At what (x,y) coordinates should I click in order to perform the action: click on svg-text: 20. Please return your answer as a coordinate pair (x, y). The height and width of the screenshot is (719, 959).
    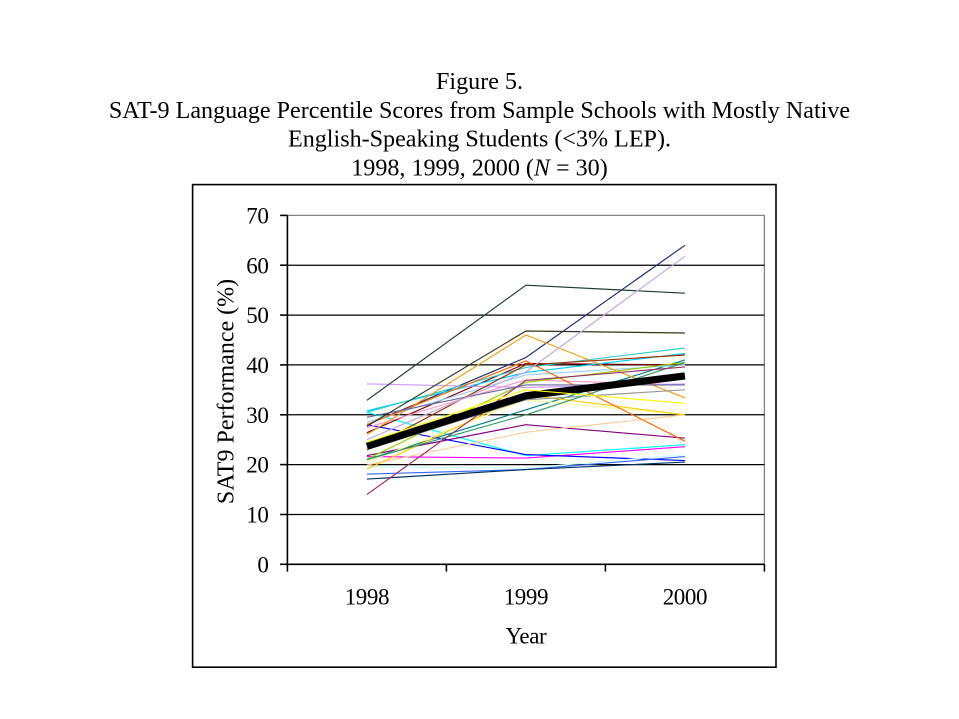
    Looking at the image, I should click on (257, 465).